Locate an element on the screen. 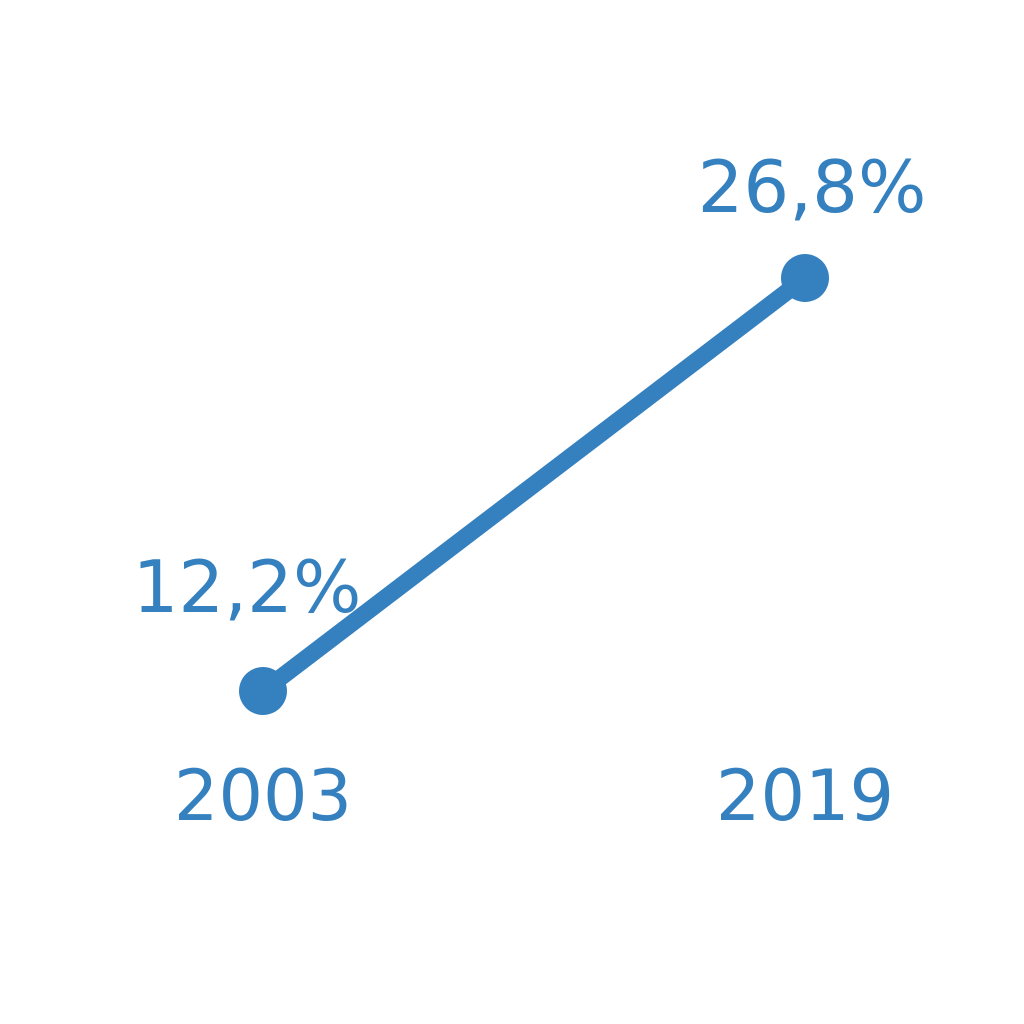 The width and height of the screenshot is (1024, 1024). data-label-2003: 12,2% is located at coordinates (247, 587).